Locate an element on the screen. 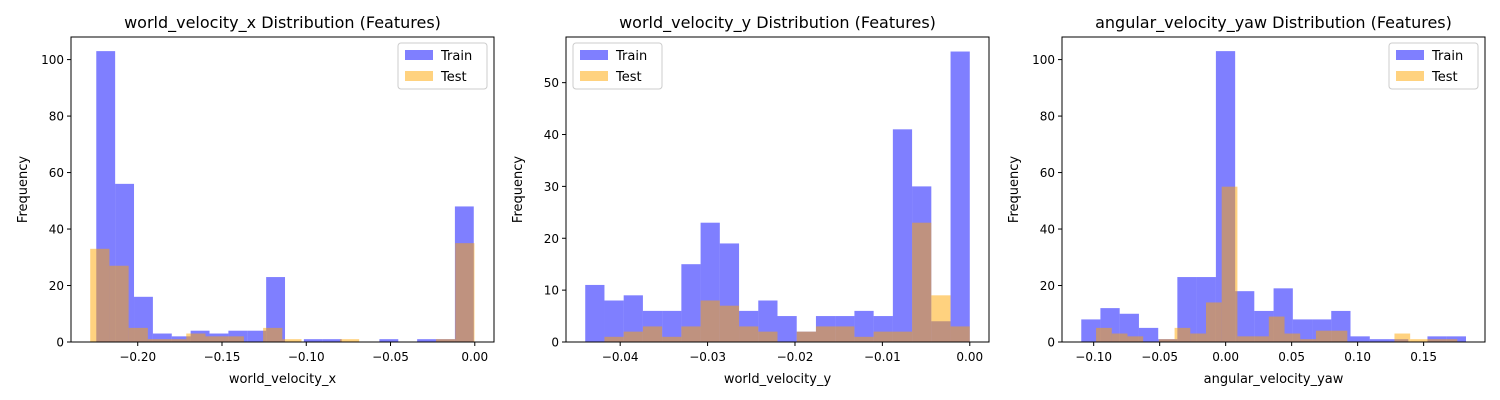 This screenshot has width=1500, height=400. x-tick-label: 0.05 is located at coordinates (1291, 357).